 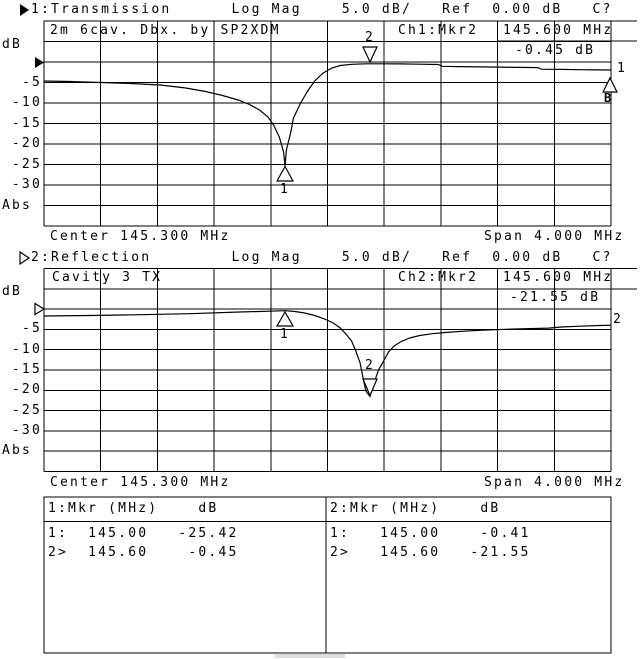 What do you see at coordinates (143, 552) in the screenshot?
I see `marker-table-left-row2: 2> 145.60 -0.45` at bounding box center [143, 552].